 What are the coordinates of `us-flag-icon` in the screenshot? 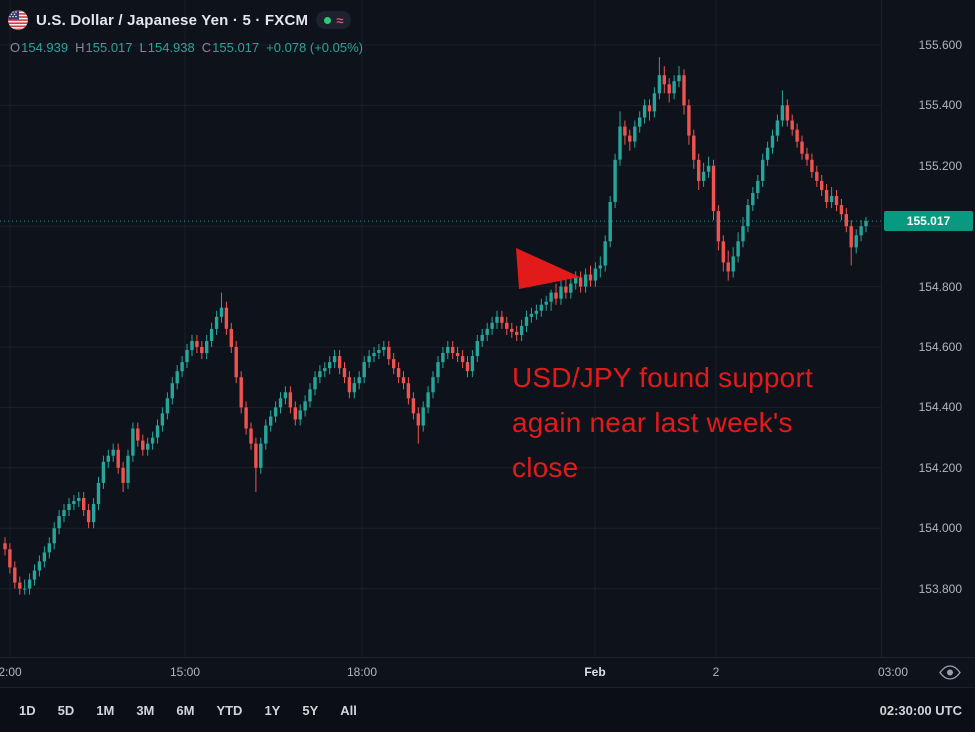 It's located at (18, 20).